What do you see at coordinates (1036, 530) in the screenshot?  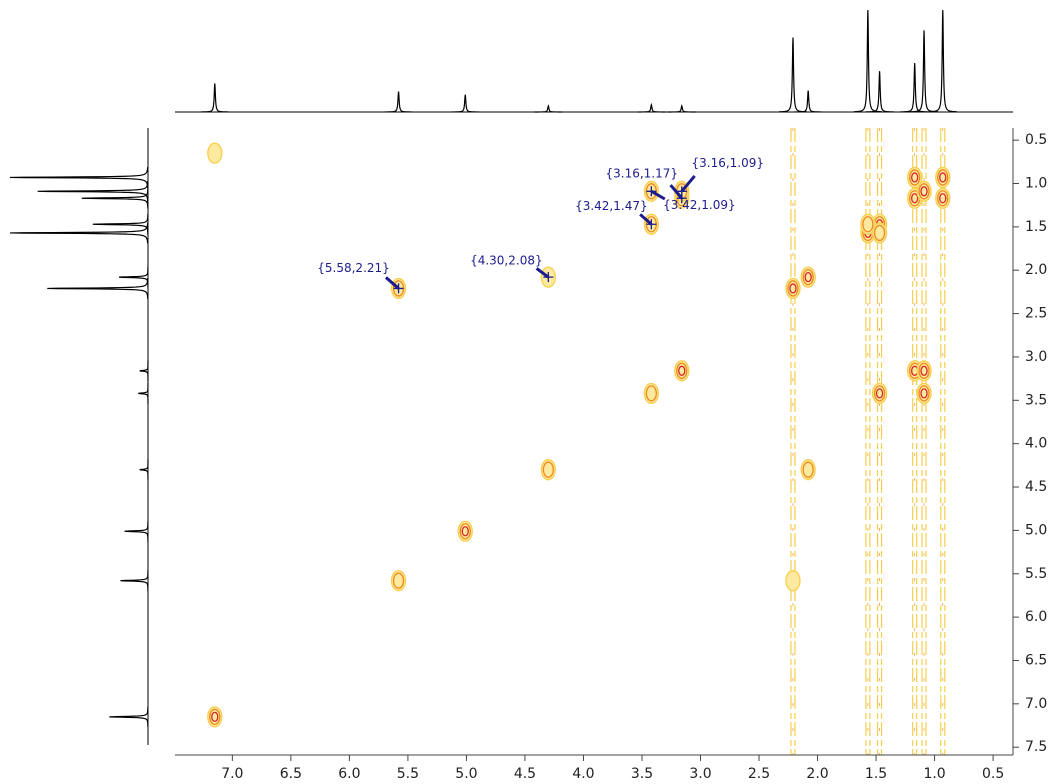 I see `y-tick-label: 5.0` at bounding box center [1036, 530].